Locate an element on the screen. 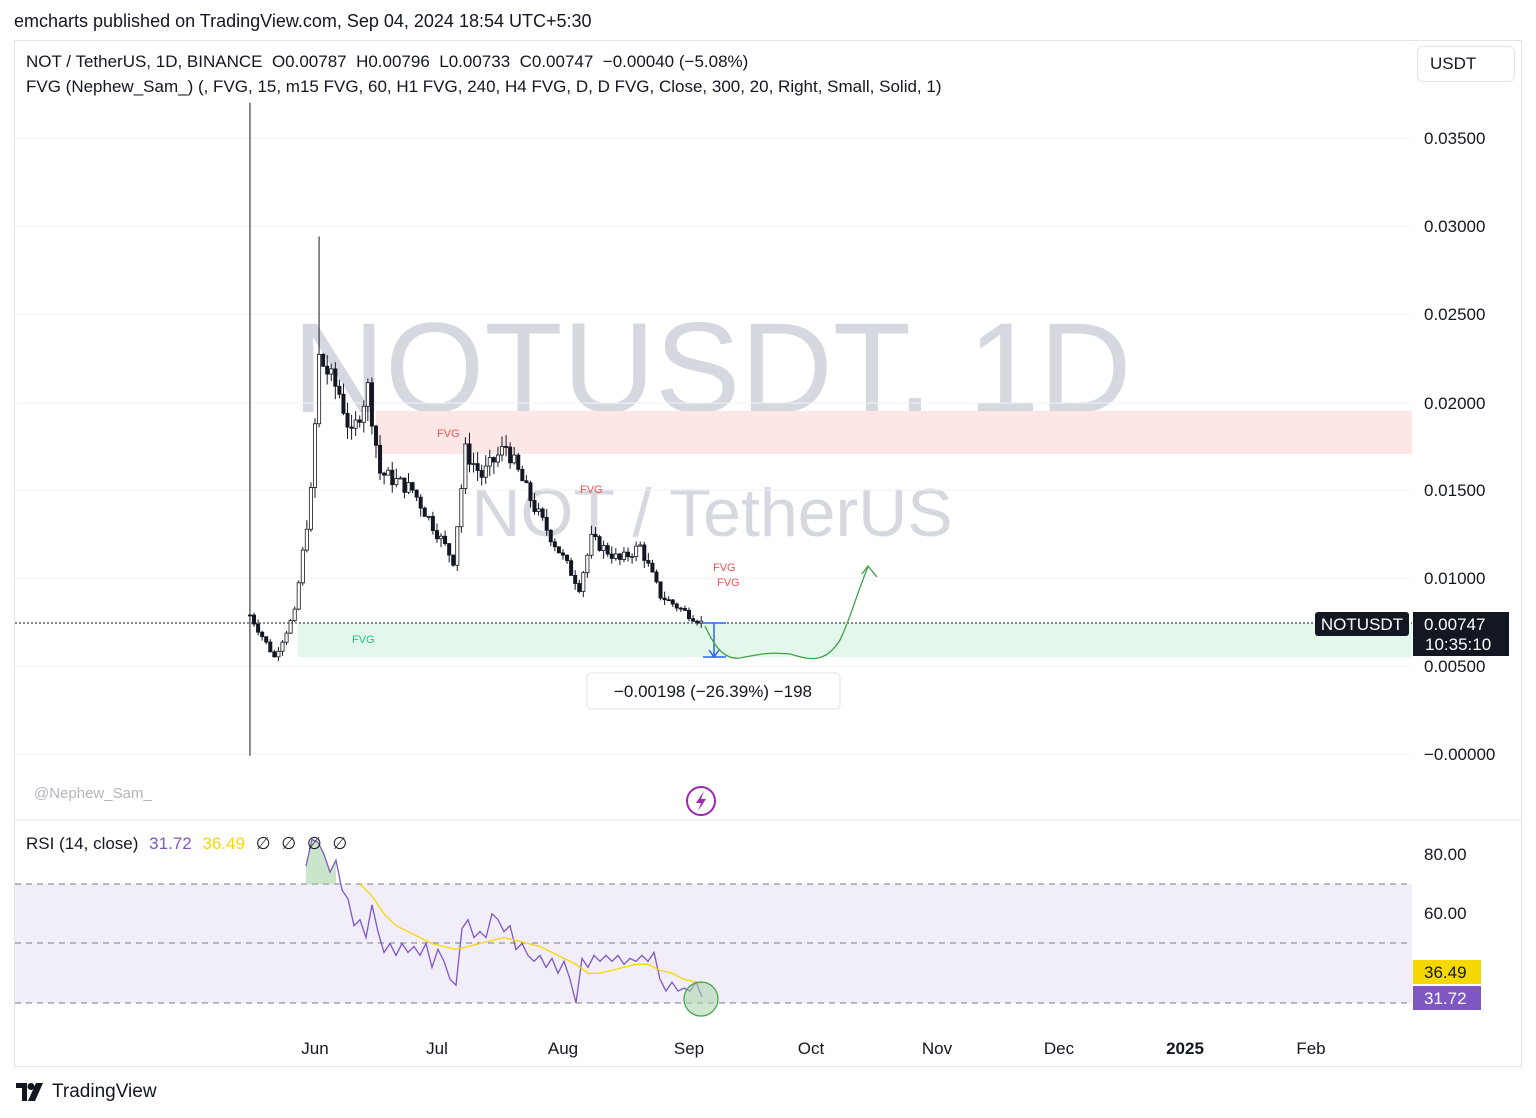  fvg-label-2: FVG is located at coordinates (591, 490).